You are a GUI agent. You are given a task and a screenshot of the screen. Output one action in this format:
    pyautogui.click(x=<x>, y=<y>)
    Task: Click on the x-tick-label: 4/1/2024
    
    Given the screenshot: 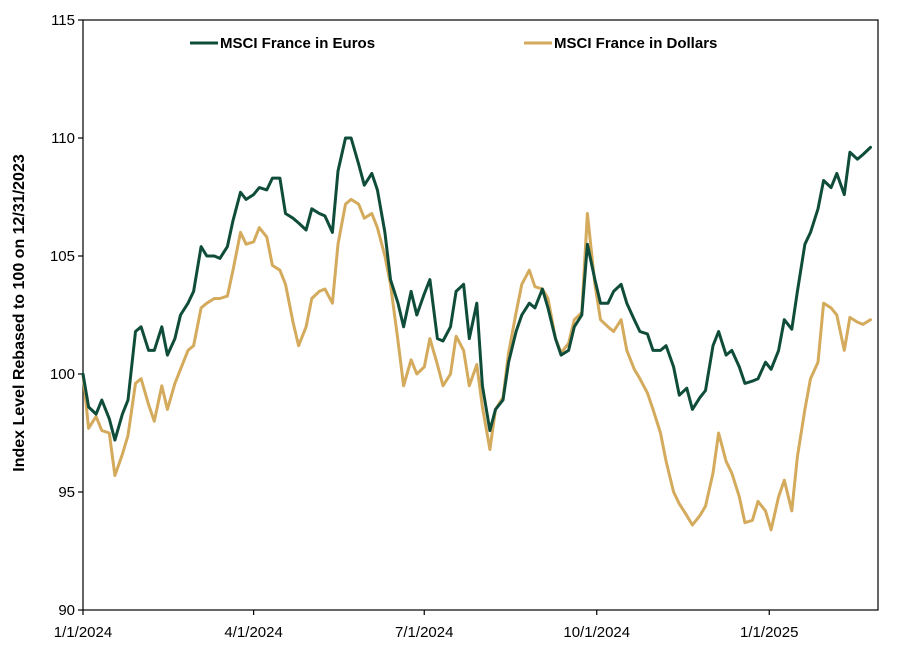 What is the action you would take?
    pyautogui.click(x=253, y=632)
    